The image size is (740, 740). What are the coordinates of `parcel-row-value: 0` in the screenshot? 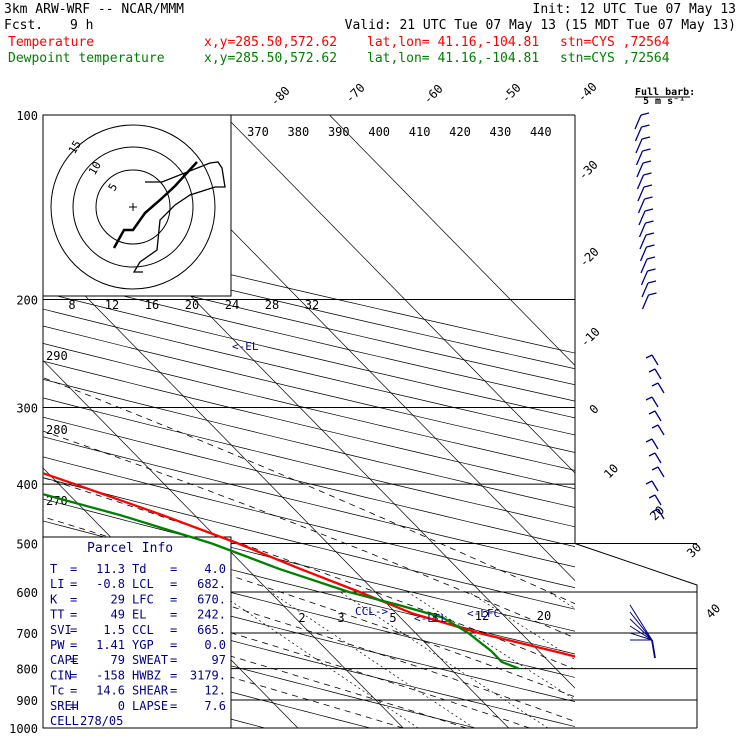 It's located at (121, 706).